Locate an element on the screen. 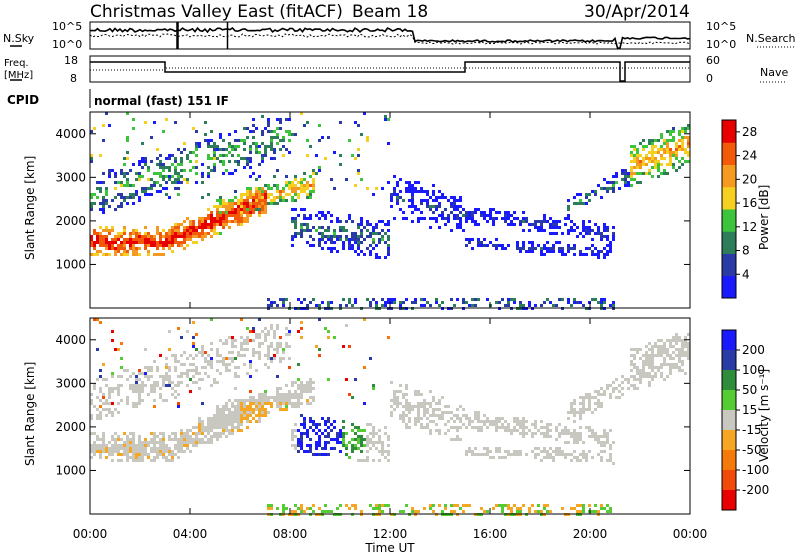 This screenshot has width=800, height=554. x-tick-label: 12:00 is located at coordinates (390, 534).